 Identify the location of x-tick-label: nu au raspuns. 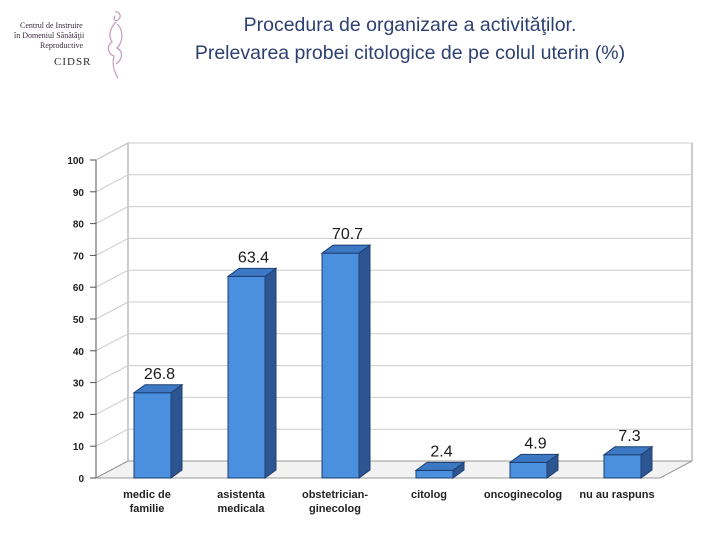
(616, 495).